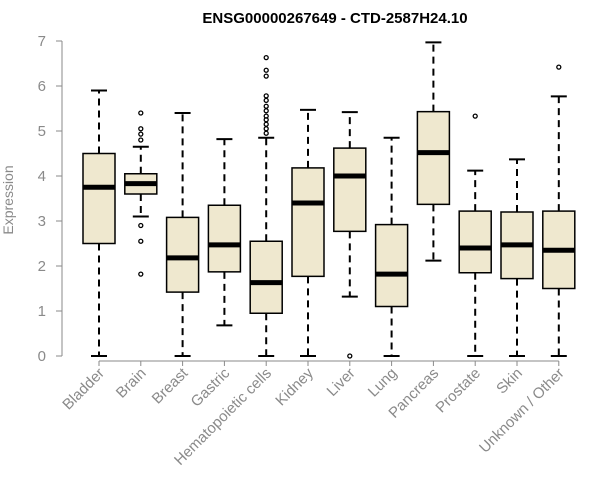 Image resolution: width=600 pixels, height=500 pixels. Describe the element at coordinates (458, 391) in the screenshot. I see `x-tick-label: Prostate` at that location.